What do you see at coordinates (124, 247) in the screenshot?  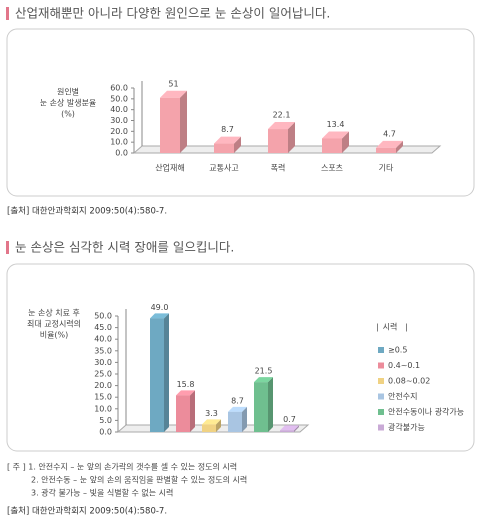 I see `section-title: 눈 손상은 심각한 시력 장애를 일으킵니다.` at bounding box center [124, 247].